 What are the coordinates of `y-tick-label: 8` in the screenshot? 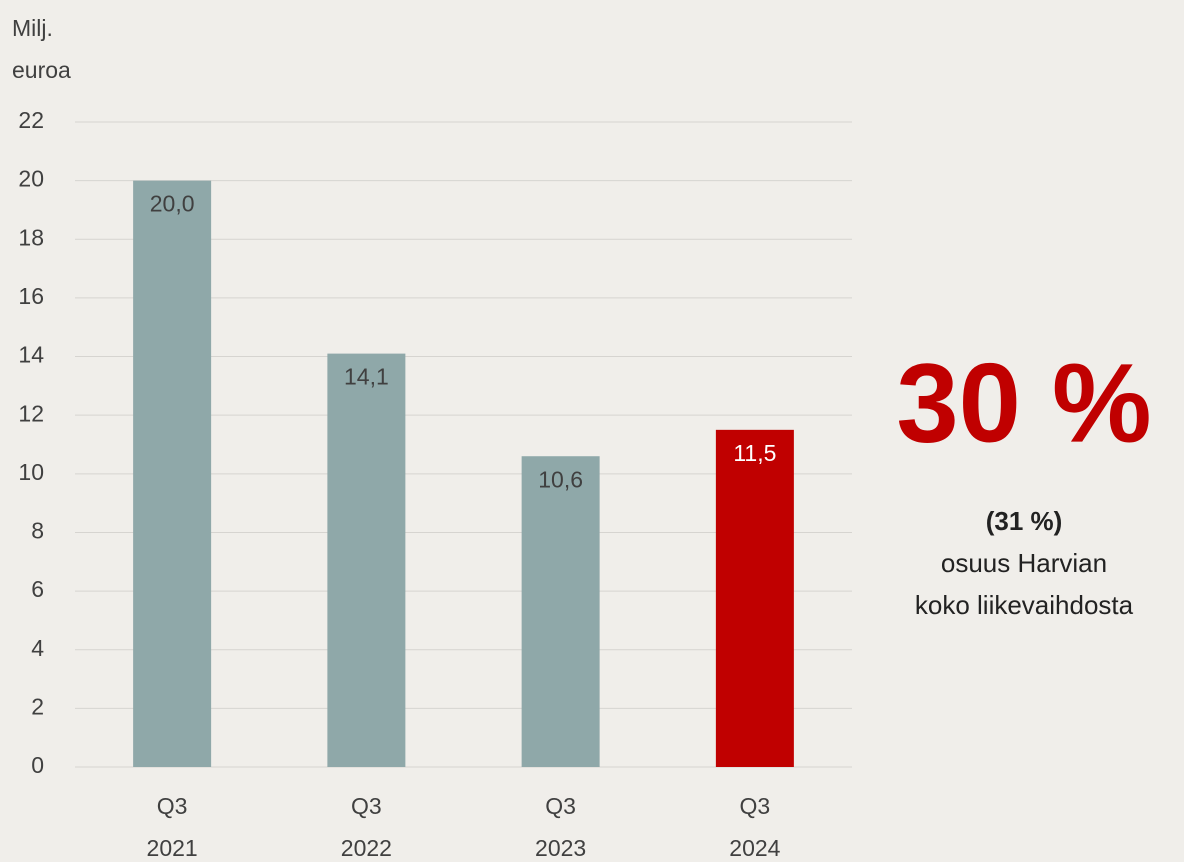 It's located at (37, 531).